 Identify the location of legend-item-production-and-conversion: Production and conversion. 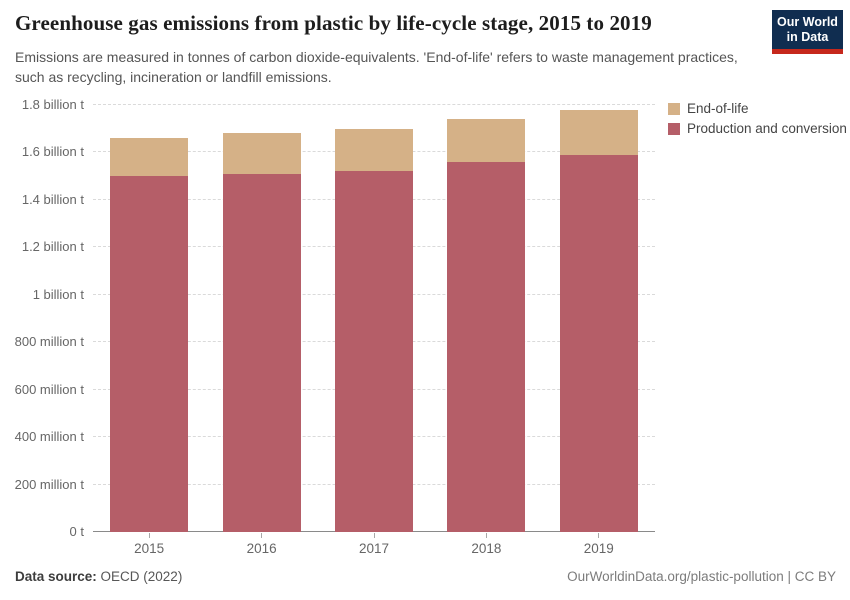
(757, 128).